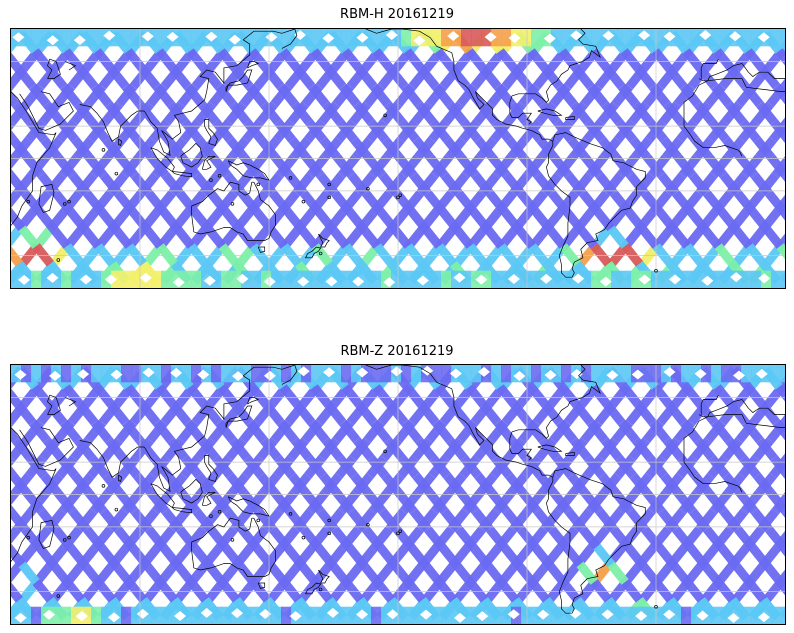  What do you see at coordinates (397, 14) in the screenshot?
I see `panel-top-title: RBM-H 20161219` at bounding box center [397, 14].